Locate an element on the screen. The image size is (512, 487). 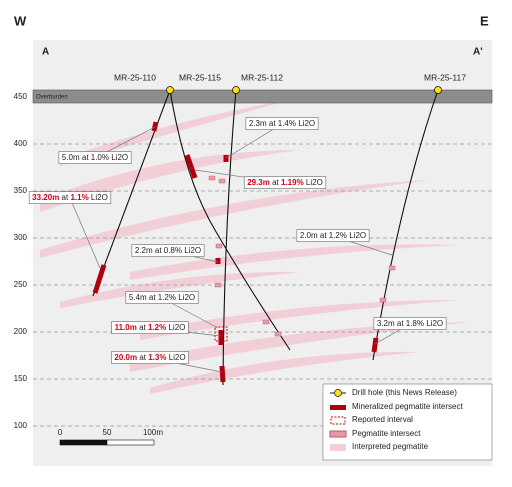
legend-label: Drill hole (this News Release) is located at coordinates (404, 392).